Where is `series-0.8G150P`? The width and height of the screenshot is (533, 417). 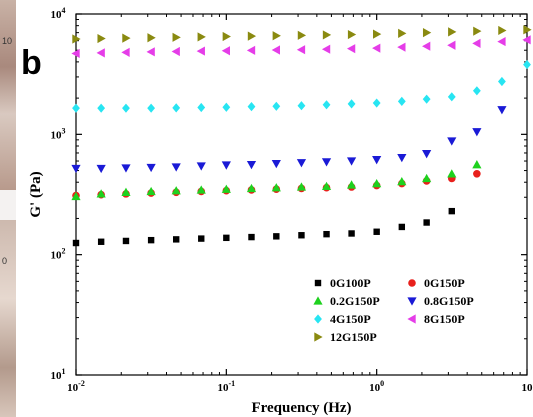 series-0.8G150P is located at coordinates (289, 140).